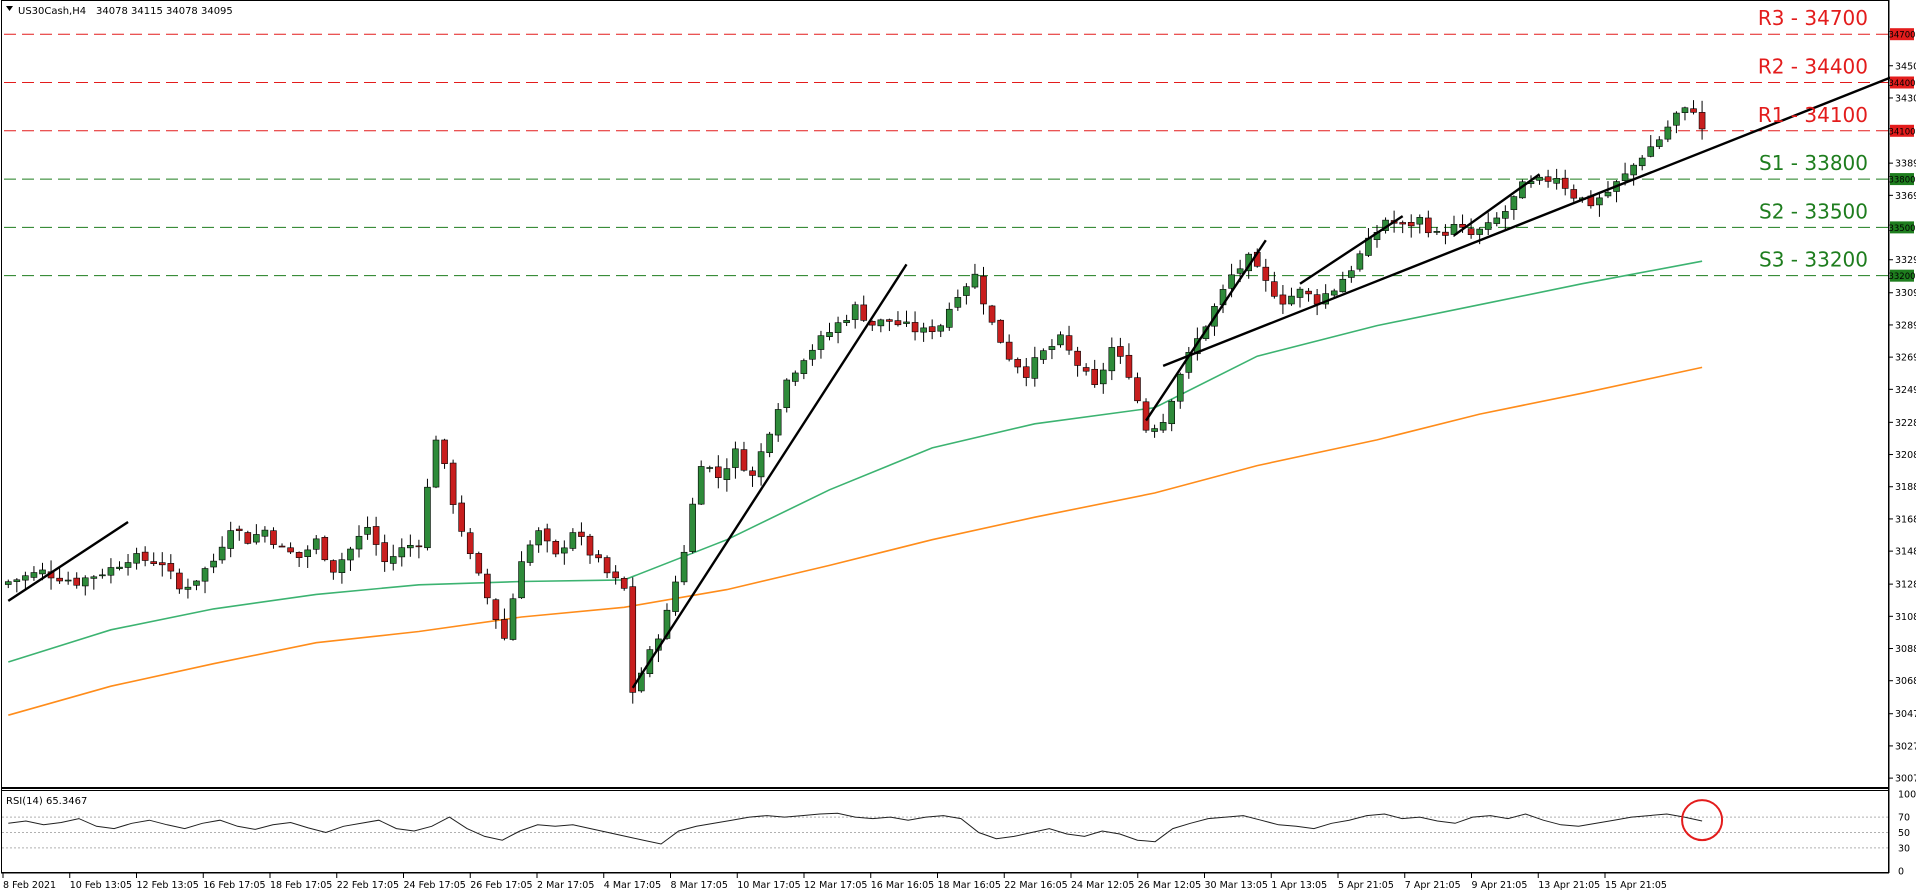  What do you see at coordinates (1813, 115) in the screenshot?
I see `level-label: R1 - 34100` at bounding box center [1813, 115].